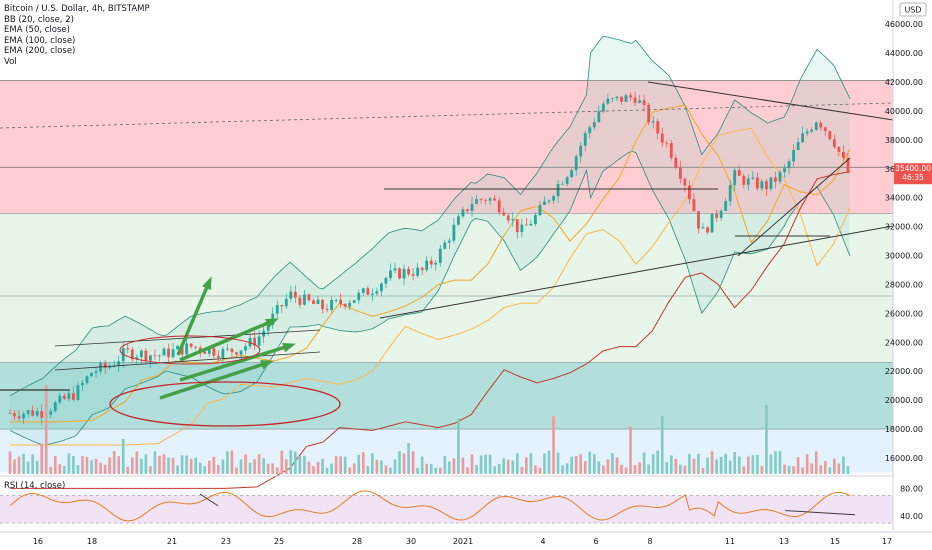  I want to click on symbol-title: Bitcoin / U.S. Dollar, 4h, BITSTAMP, so click(77, 9).